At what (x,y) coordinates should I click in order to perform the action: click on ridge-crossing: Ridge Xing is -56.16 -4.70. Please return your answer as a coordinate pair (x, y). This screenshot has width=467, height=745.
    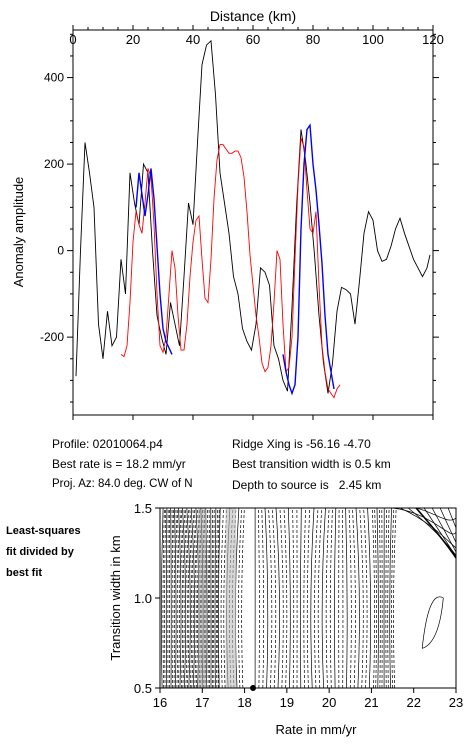
    Looking at the image, I should click on (301, 444).